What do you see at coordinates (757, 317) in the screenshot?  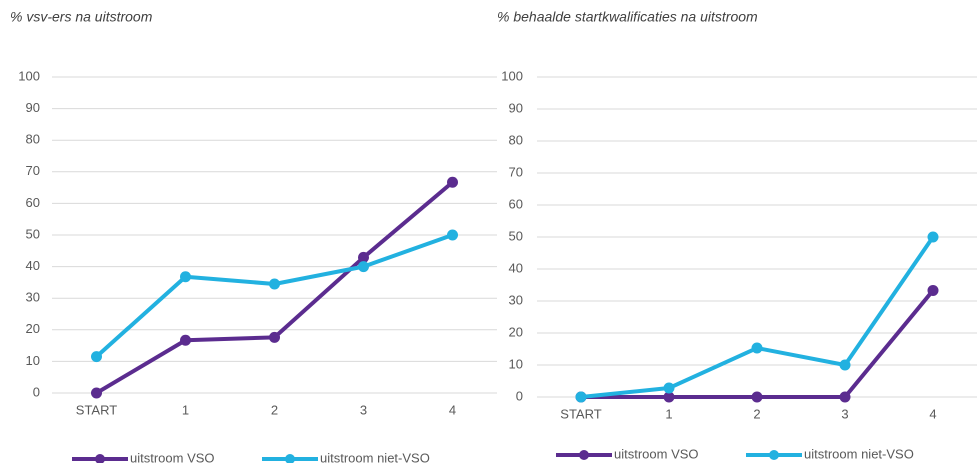 I see `line` at bounding box center [757, 317].